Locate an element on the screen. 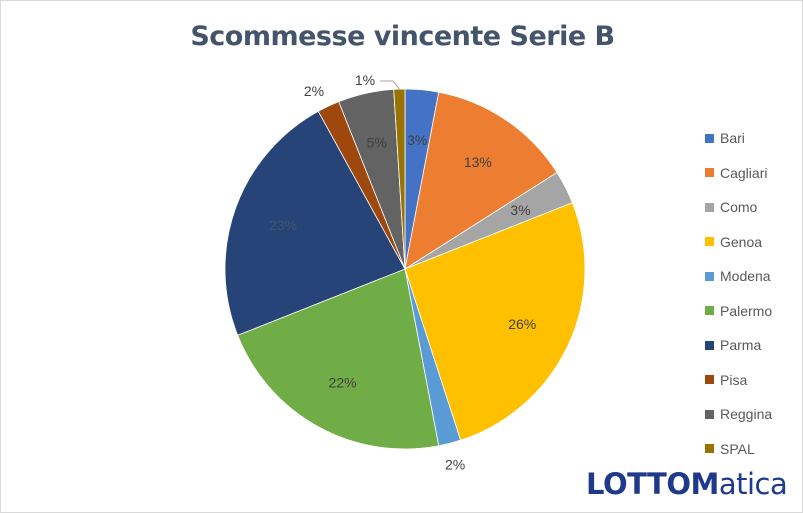  legend-item: Parma is located at coordinates (738, 345).